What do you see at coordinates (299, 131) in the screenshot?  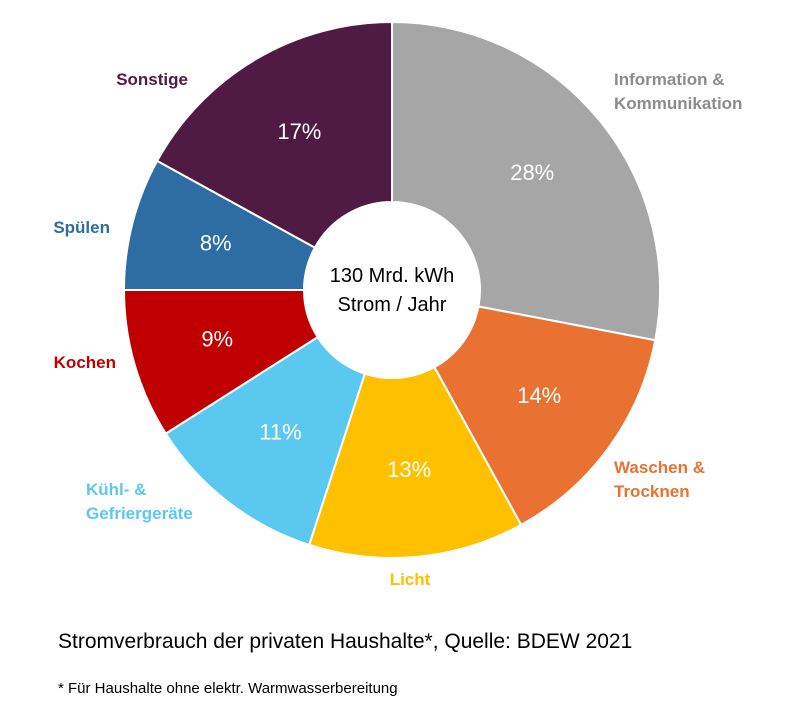 I see `value-label: 17%` at bounding box center [299, 131].